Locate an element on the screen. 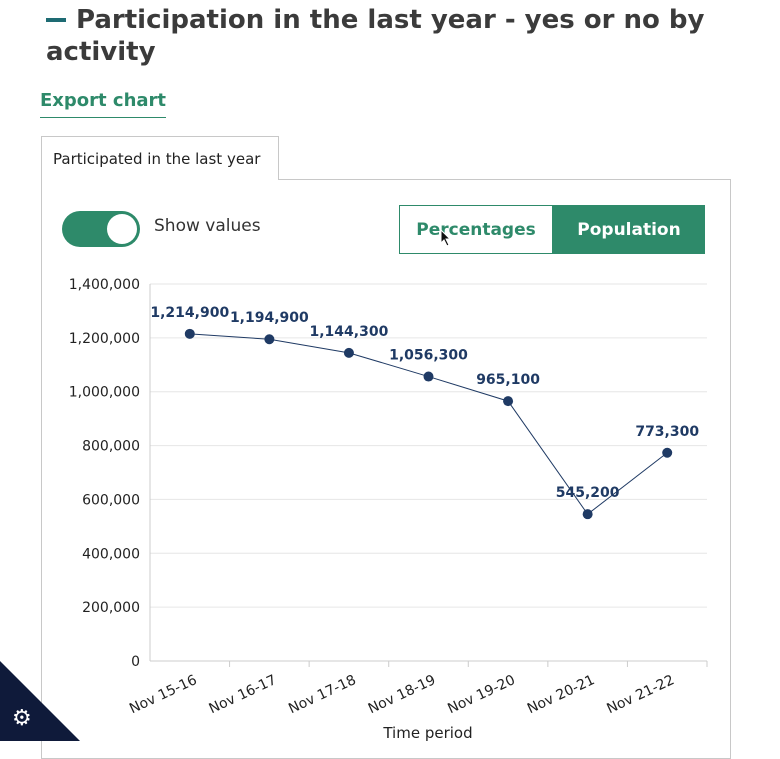 The image size is (780, 759). y-tick-label: 400,000 is located at coordinates (111, 554).